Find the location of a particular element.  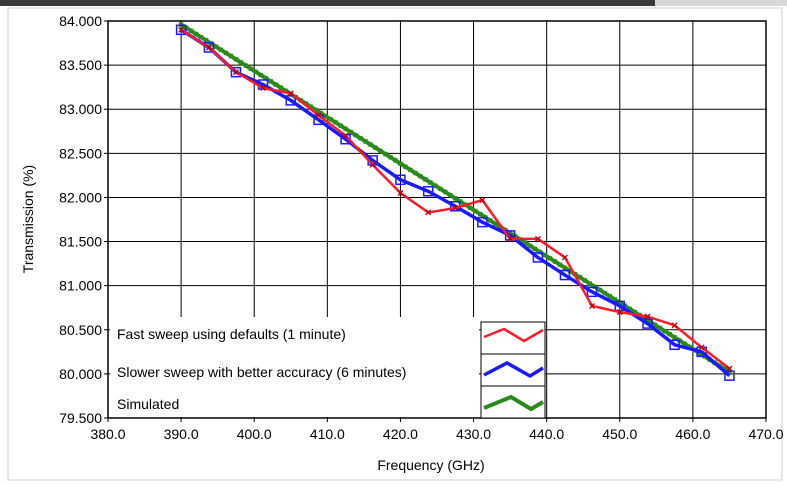

y-tick-label: 83.500 is located at coordinates (80, 65).